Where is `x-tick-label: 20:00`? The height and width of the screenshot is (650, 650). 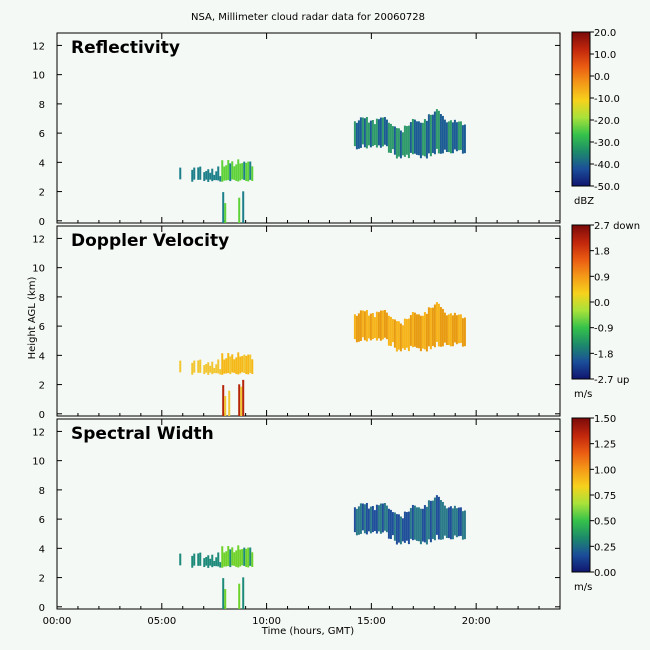
x-tick-label: 20:00 is located at coordinates (476, 621).